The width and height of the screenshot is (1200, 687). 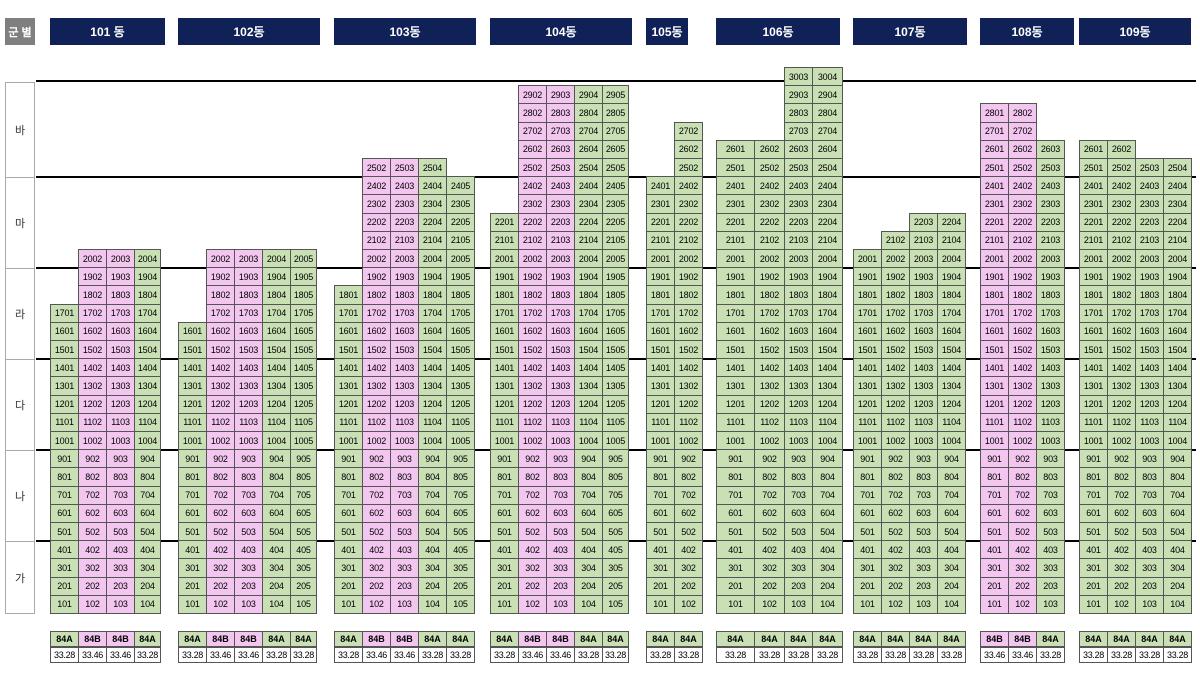 I want to click on unit-cell: 402, so click(x=1121, y=550).